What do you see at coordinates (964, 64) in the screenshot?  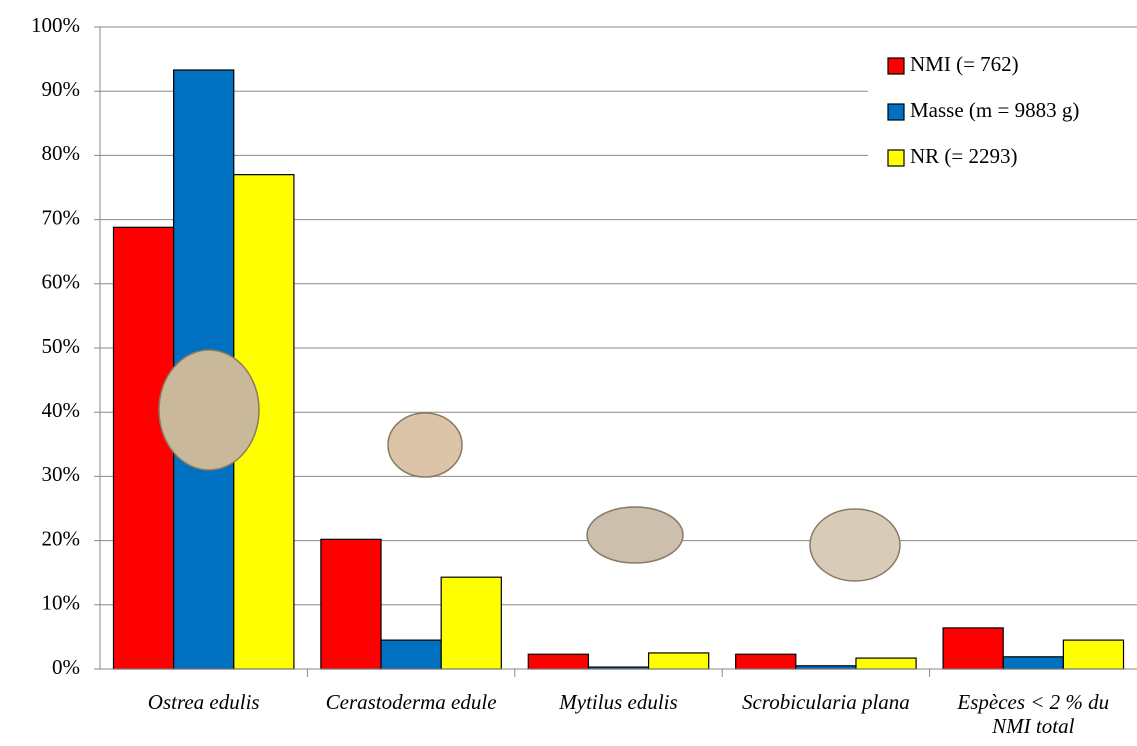 I see `legend-label: NMI (= 762)` at bounding box center [964, 64].